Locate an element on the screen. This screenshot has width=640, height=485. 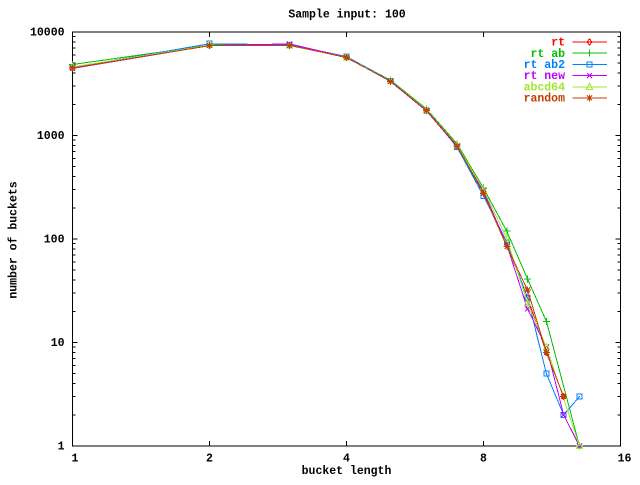
svg-text: 8 is located at coordinates (483, 458).